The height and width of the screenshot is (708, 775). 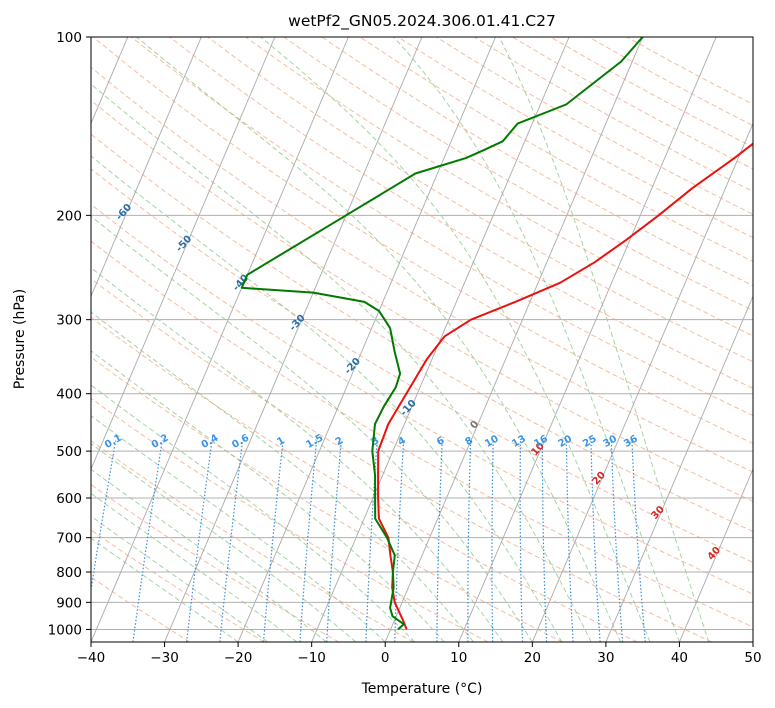 What do you see at coordinates (20, 339) in the screenshot?
I see `y-axis-label: Pressure (hPa)` at bounding box center [20, 339].